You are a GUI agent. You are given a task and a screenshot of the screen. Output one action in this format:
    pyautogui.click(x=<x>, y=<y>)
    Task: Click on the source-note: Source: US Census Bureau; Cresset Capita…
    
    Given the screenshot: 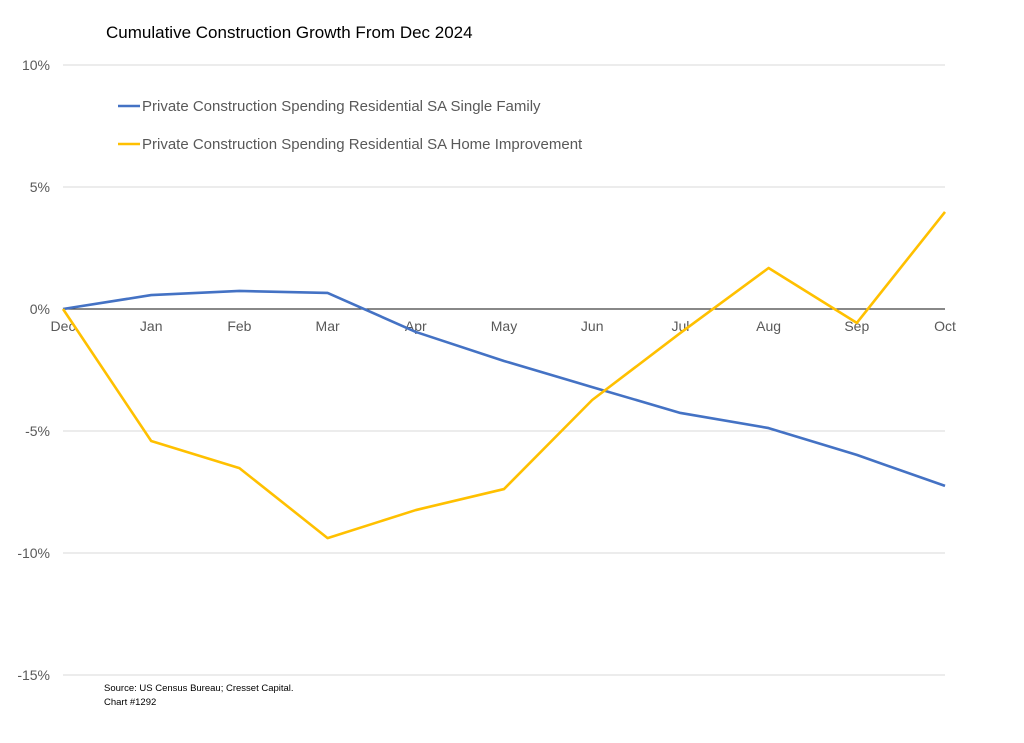 What is the action you would take?
    pyautogui.click(x=199, y=688)
    